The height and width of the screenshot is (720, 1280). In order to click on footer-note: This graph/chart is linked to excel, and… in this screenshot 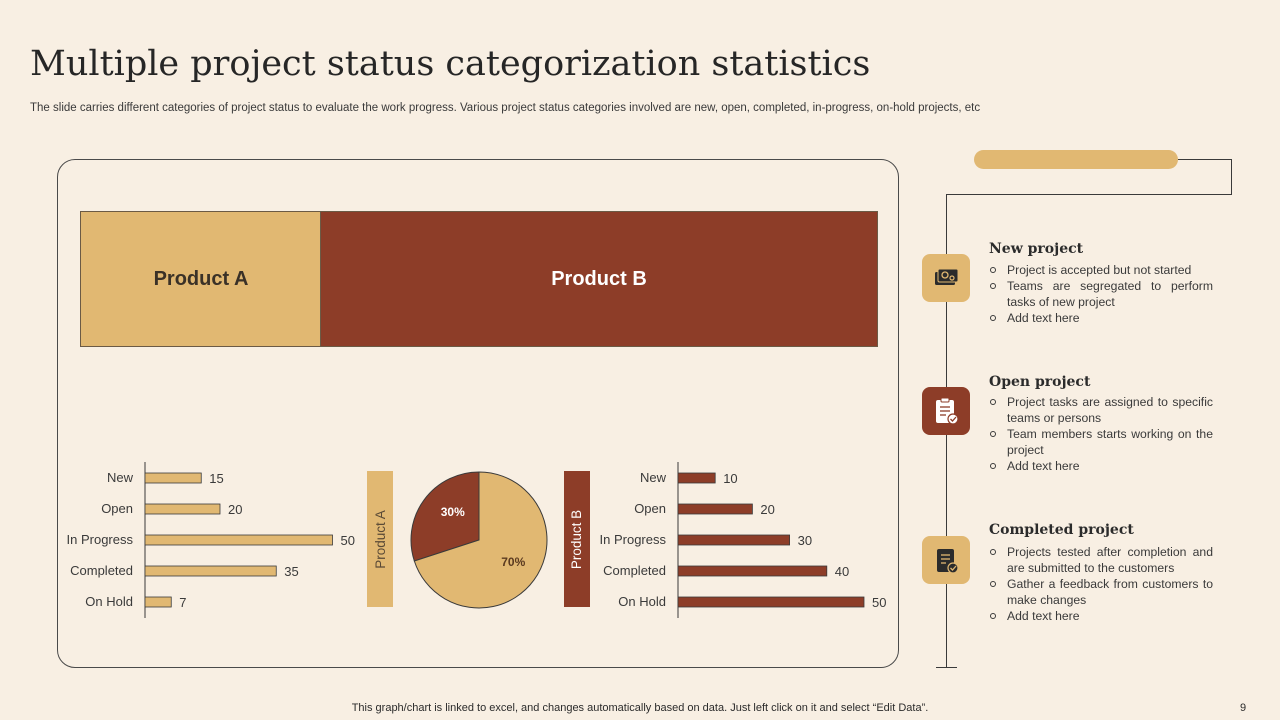, I will do `click(640, 708)`.